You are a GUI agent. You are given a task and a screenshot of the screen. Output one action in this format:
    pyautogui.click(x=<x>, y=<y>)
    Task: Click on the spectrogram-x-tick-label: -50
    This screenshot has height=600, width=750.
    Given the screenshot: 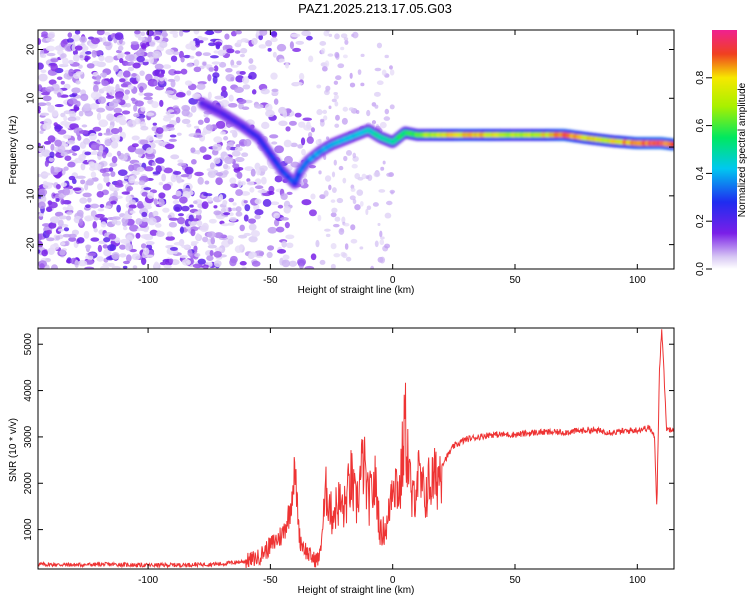 What is the action you would take?
    pyautogui.click(x=270, y=280)
    